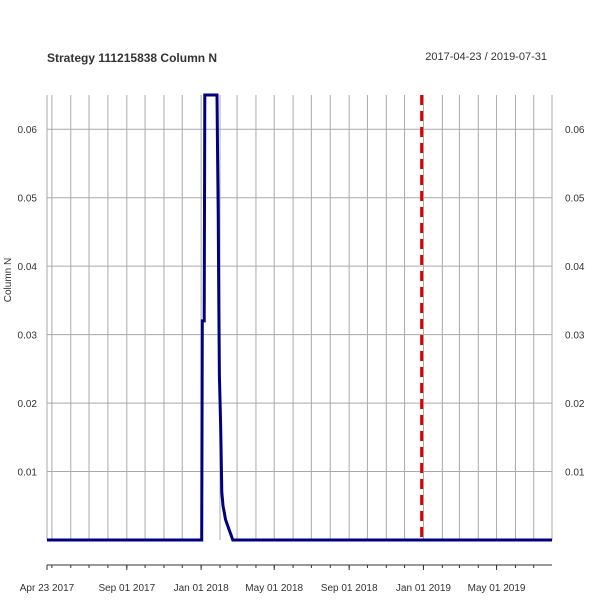 The width and height of the screenshot is (600, 600). I want to click on y-tick-label-left: 0.06, so click(28, 130).